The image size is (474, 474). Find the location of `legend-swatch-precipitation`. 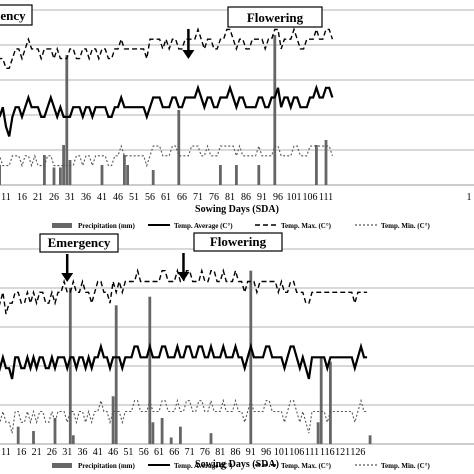

legend-swatch-precipitation is located at coordinates (62, 225).